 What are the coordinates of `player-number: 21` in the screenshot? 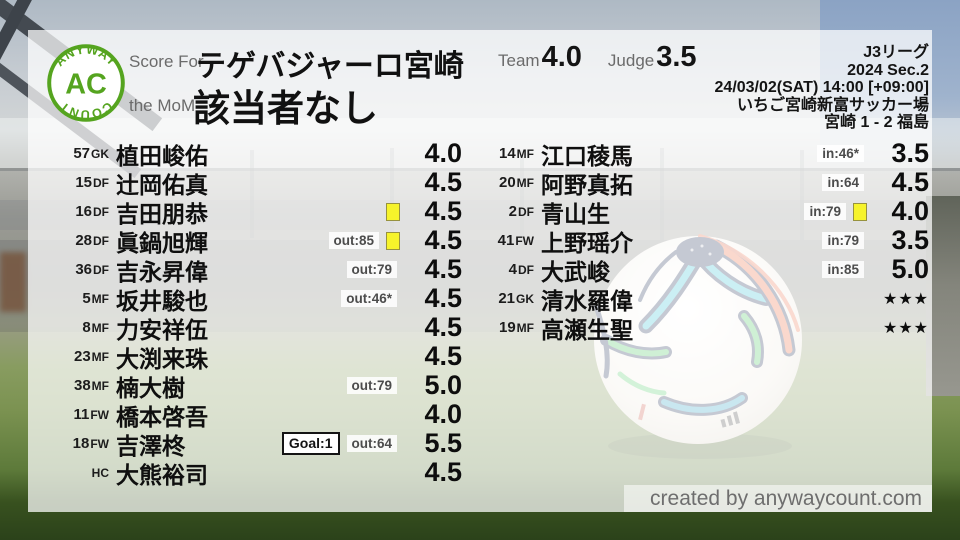 It's located at (506, 298).